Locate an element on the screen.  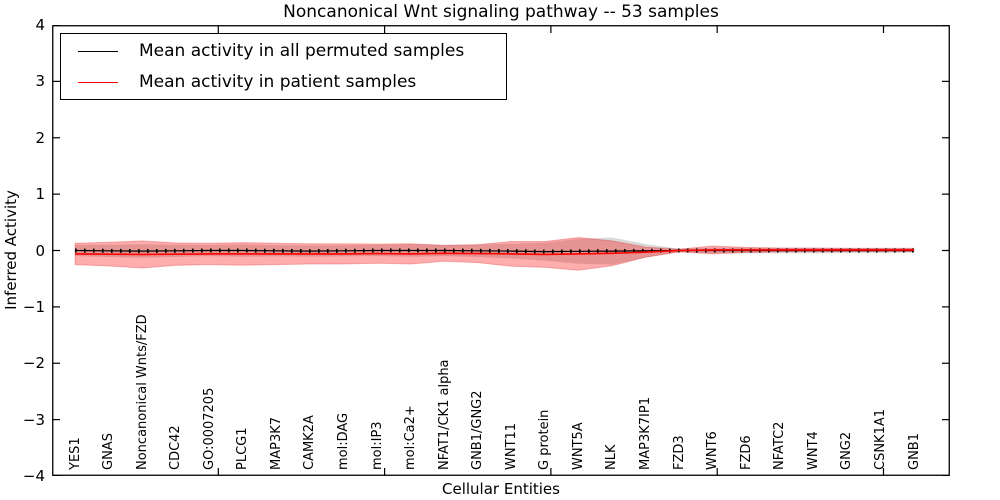
x-category-label: WNT4 is located at coordinates (813, 450).